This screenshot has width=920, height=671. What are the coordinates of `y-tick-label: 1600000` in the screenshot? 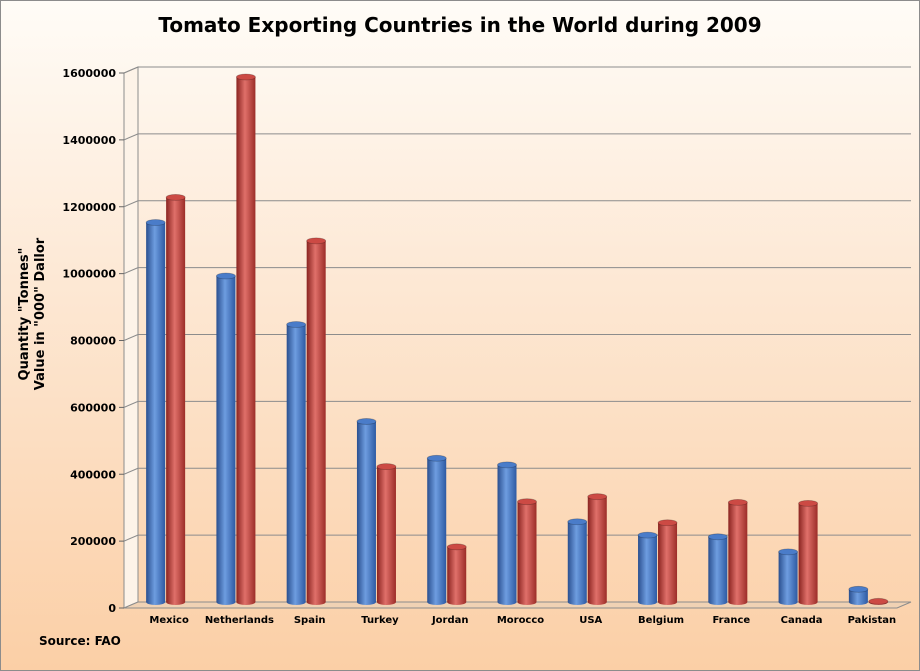 It's located at (89, 73).